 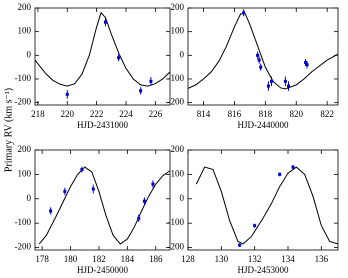 I want to click on x-tick-label: 820, so click(x=296, y=114).